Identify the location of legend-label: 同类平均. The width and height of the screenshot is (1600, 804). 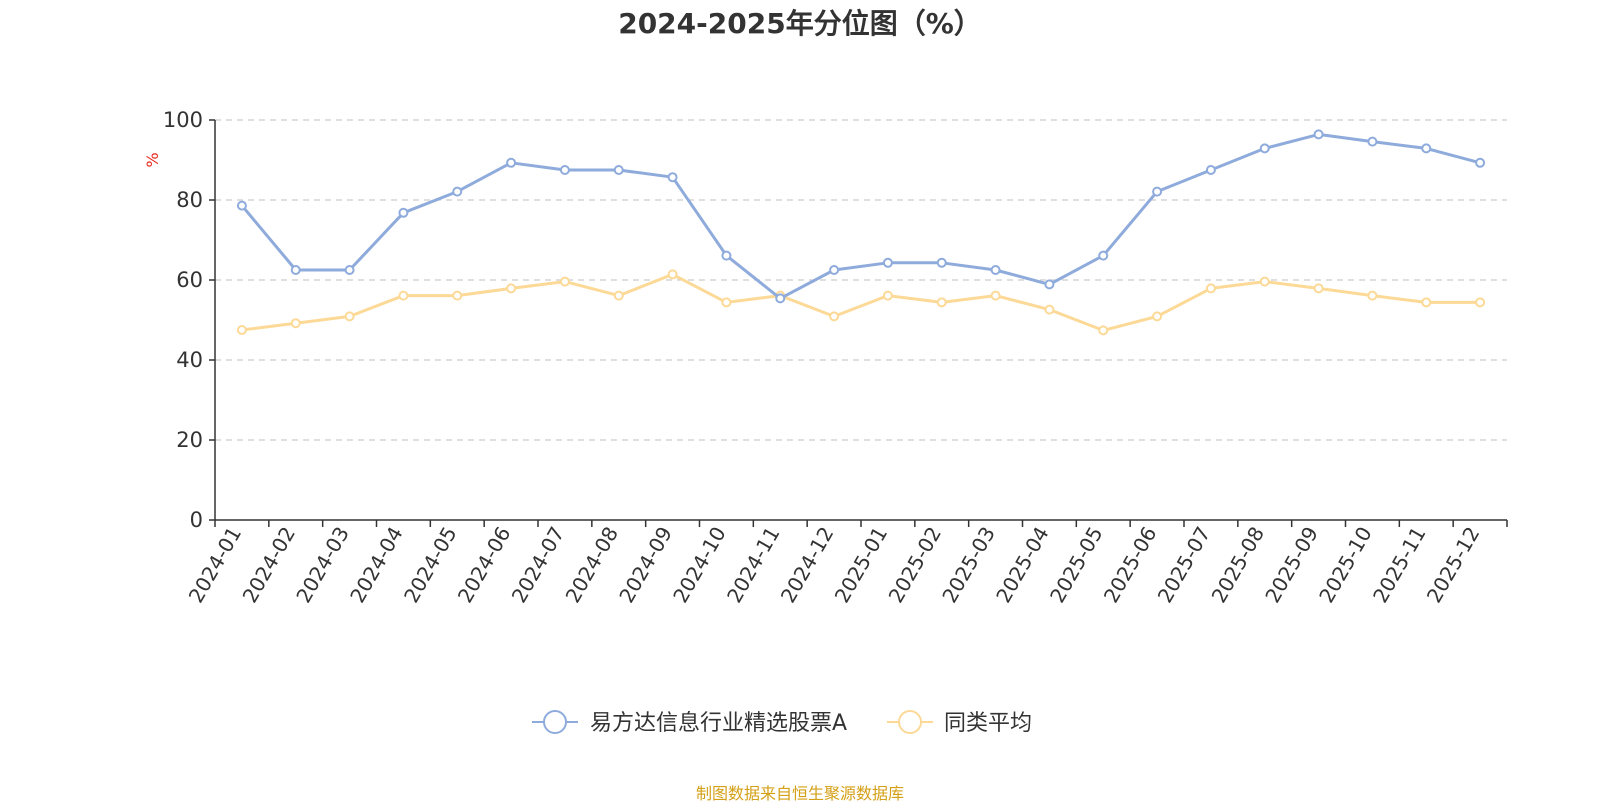
(988, 723).